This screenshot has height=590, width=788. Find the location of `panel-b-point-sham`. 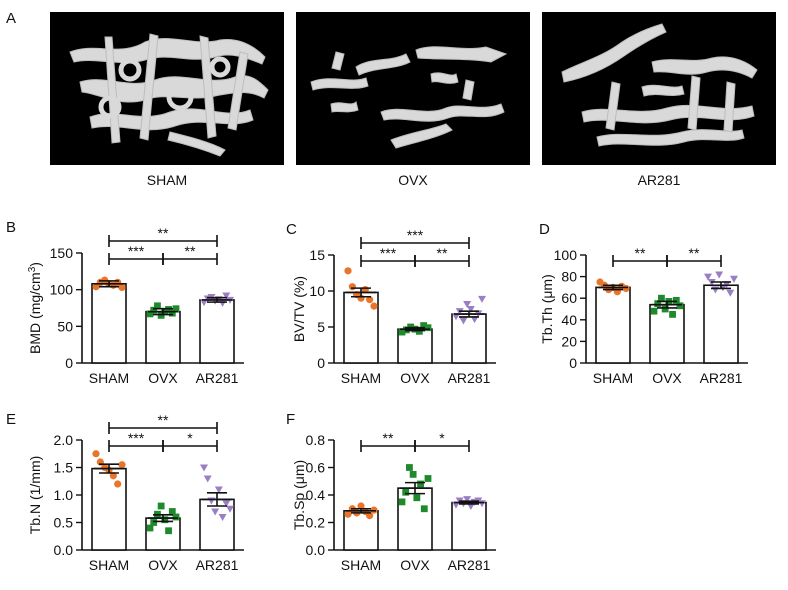

panel-b-point-sham is located at coordinates (96, 287).